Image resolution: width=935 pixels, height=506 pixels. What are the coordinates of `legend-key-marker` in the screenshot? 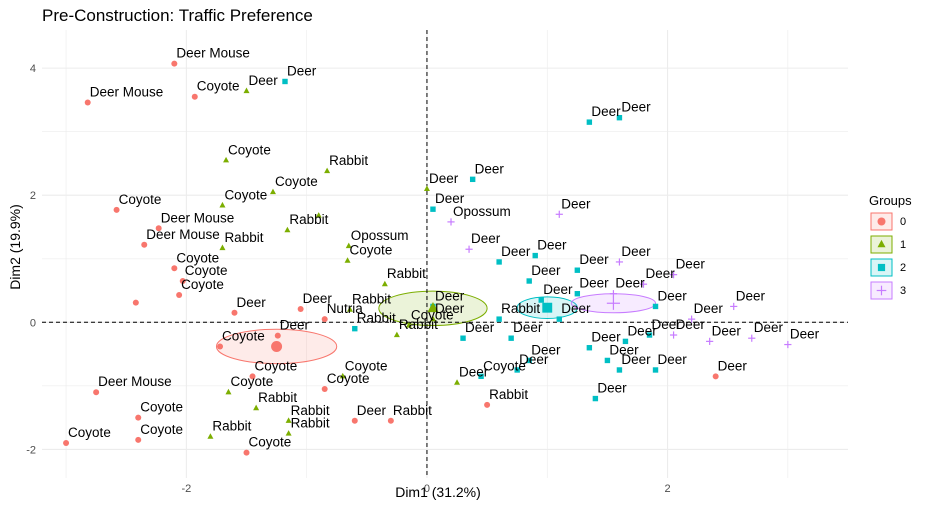 It's located at (881, 243).